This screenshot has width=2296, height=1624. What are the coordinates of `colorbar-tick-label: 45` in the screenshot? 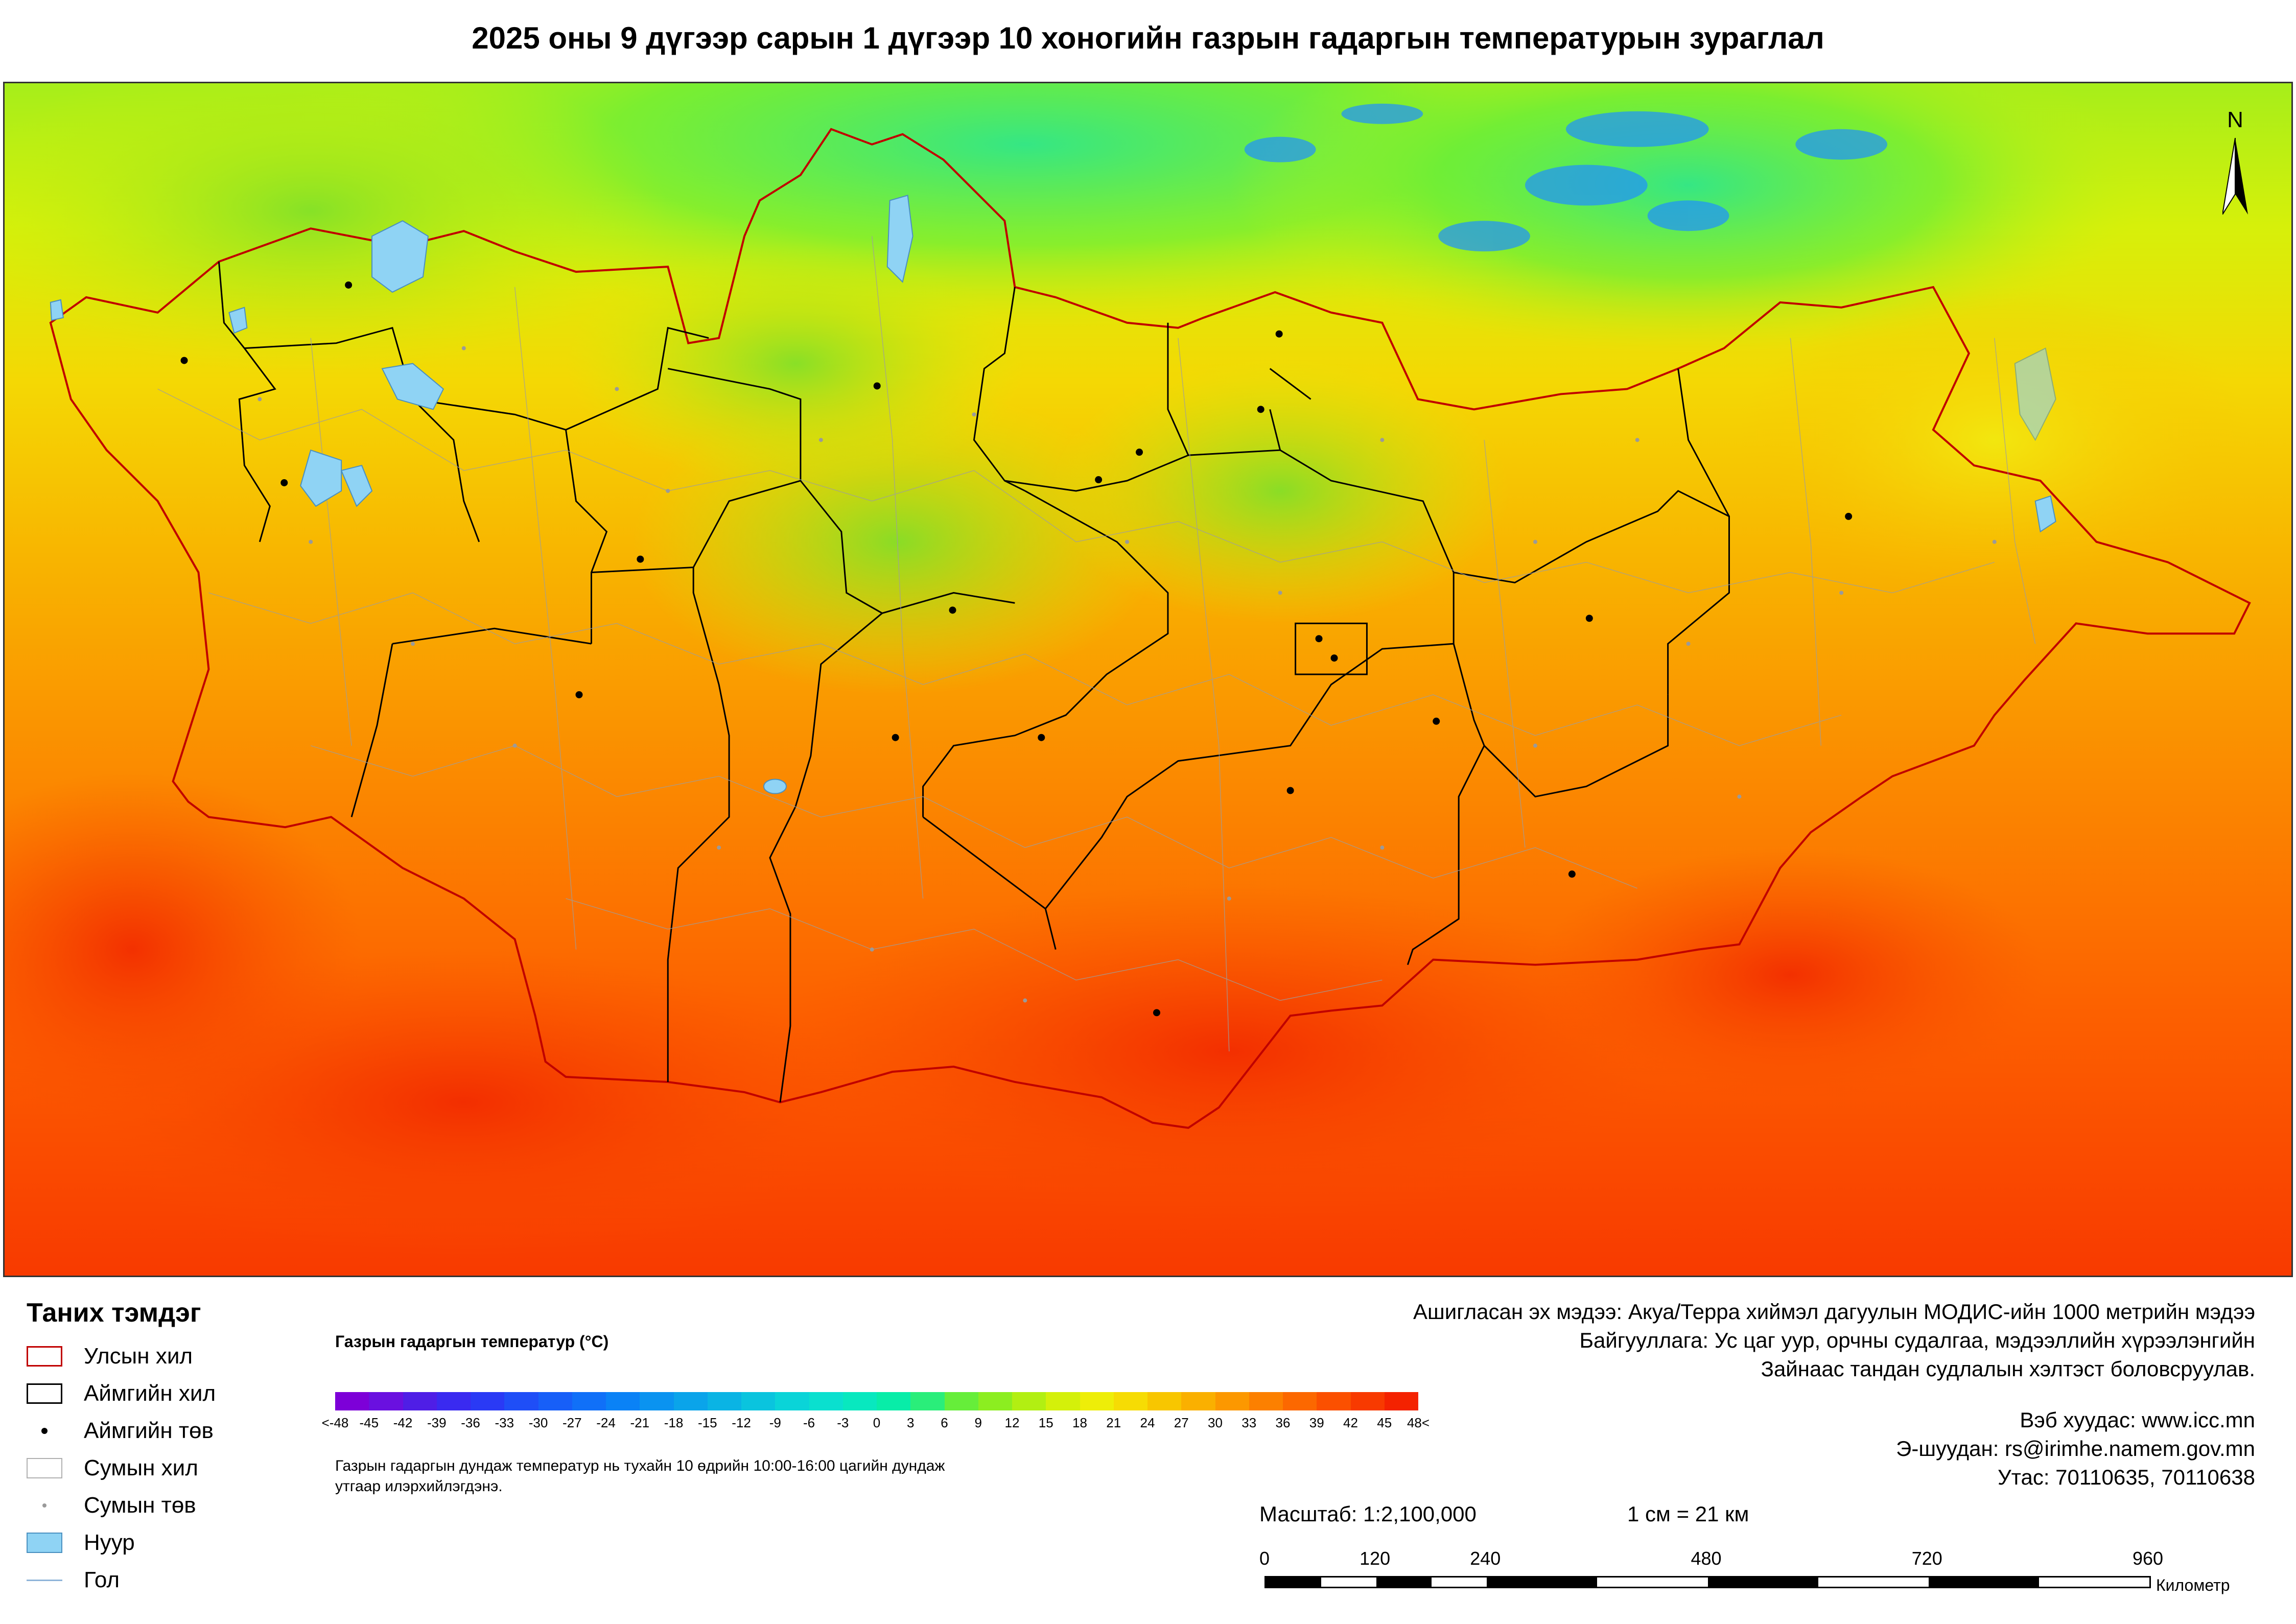 It's located at (1384, 1422).